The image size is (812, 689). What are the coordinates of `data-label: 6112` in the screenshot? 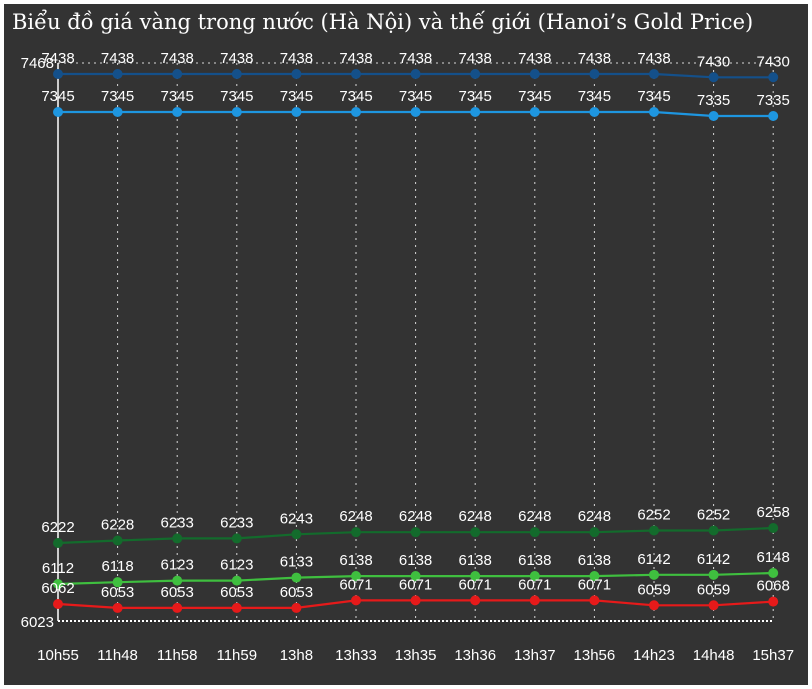 It's located at (58, 568).